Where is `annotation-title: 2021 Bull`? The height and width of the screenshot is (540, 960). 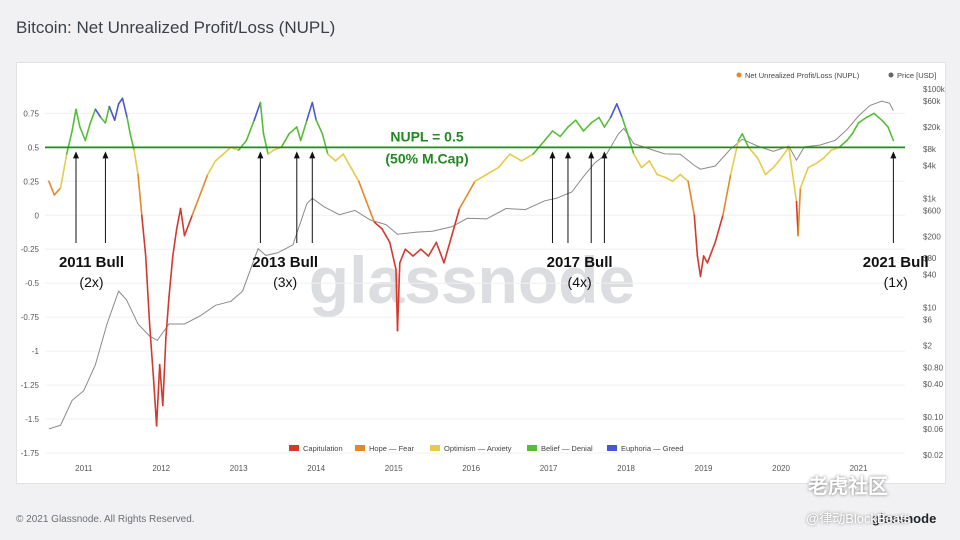
annotation-title: 2021 Bull is located at coordinates (896, 262).